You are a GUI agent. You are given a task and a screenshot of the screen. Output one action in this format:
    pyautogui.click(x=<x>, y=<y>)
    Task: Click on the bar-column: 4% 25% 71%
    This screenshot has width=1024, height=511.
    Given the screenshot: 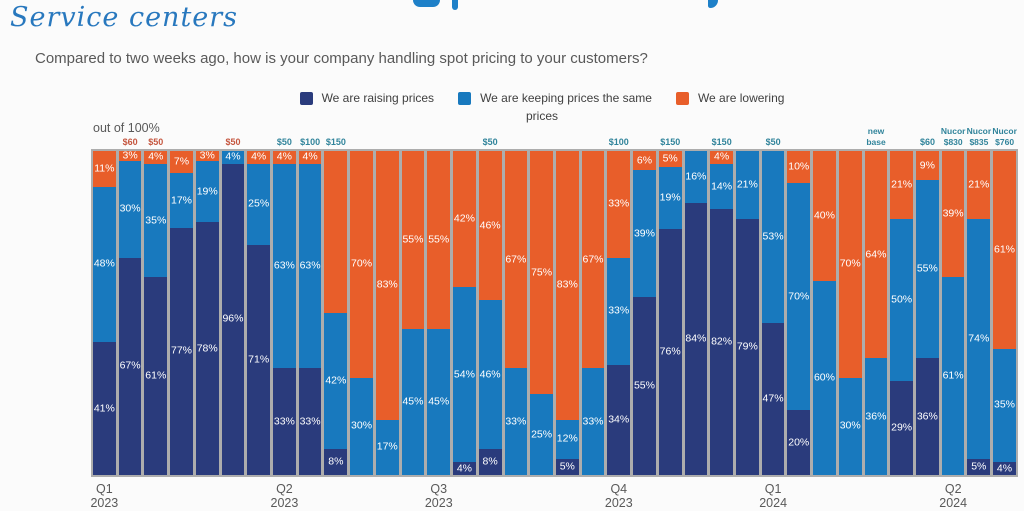 What is the action you would take?
    pyautogui.click(x=259, y=312)
    